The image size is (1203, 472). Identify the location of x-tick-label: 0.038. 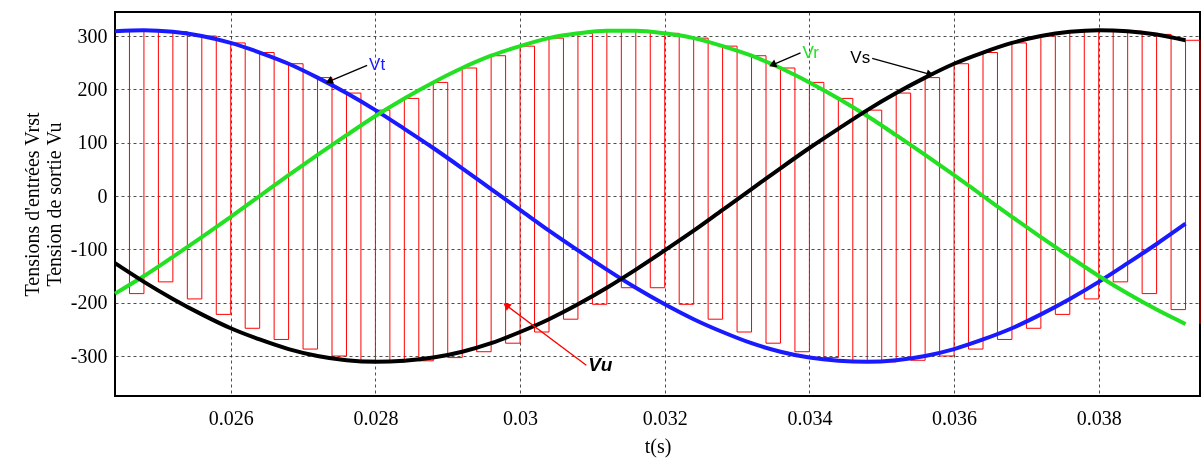
(1099, 417).